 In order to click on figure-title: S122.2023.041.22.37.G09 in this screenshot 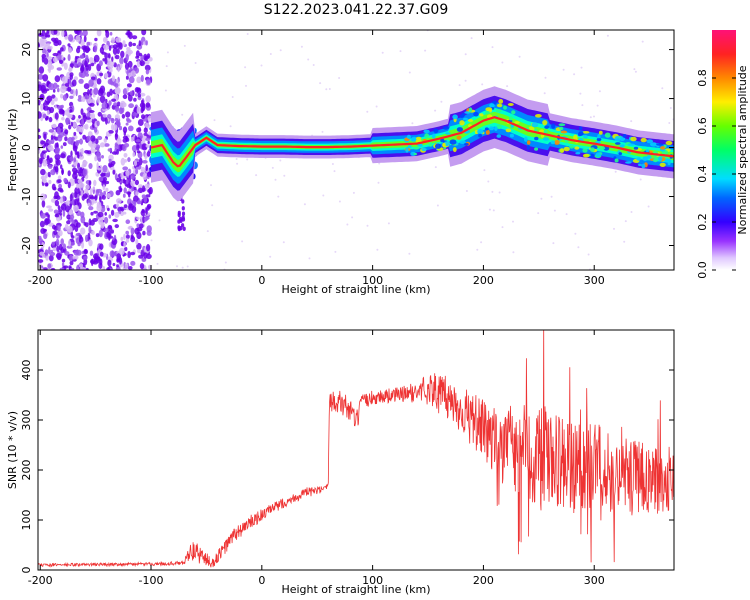, I will do `click(356, 10)`.